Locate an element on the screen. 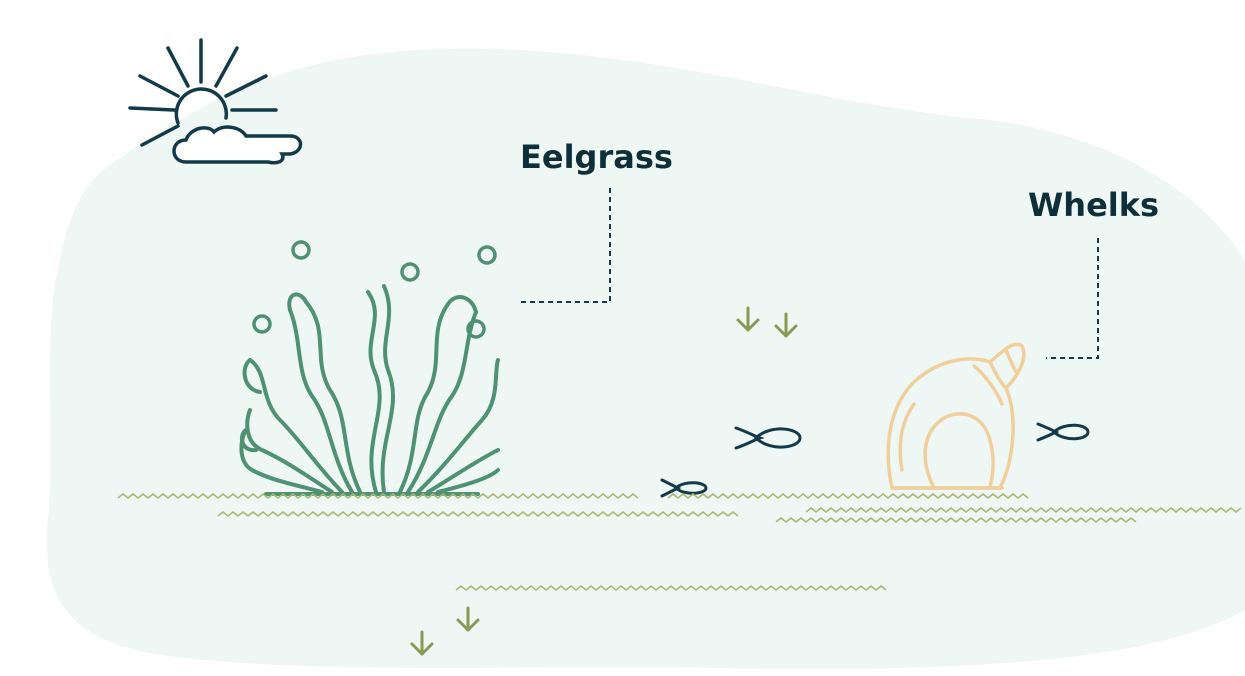 This screenshot has height=676, width=1245. sand-wave-lines is located at coordinates (679, 542).